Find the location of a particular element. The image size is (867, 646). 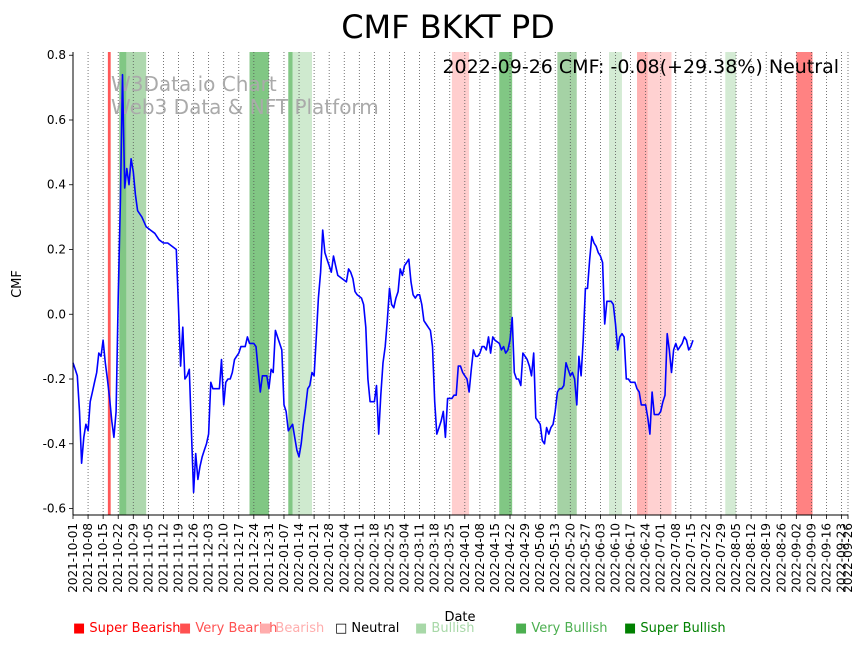

x-tick-label: 2022-02-04 is located at coordinates (344, 558).